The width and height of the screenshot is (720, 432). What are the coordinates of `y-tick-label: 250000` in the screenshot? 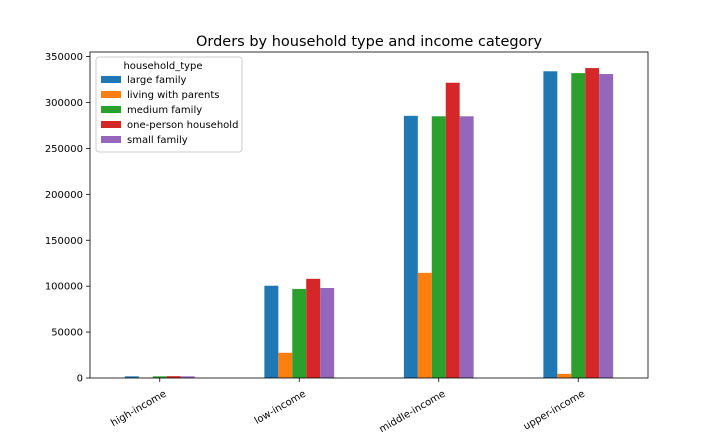 It's located at (64, 149).